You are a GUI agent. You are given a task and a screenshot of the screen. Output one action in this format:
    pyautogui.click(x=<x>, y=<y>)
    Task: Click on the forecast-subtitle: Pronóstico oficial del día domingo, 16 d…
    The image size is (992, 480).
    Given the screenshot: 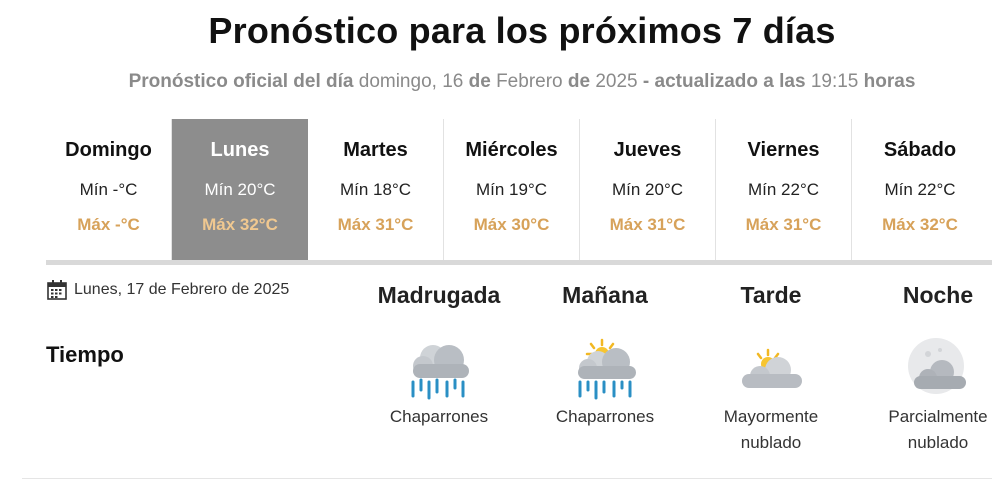 What is the action you would take?
    pyautogui.click(x=496, y=82)
    